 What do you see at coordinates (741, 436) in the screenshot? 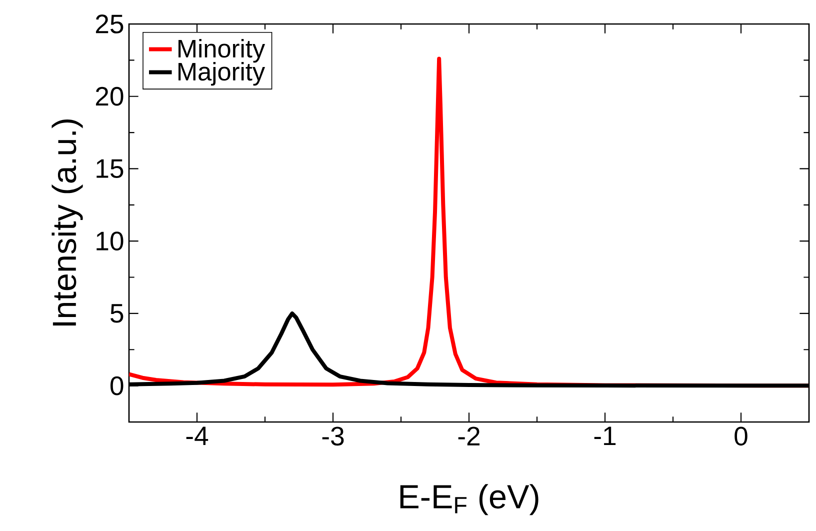
I see `x-tick-label: 0` at bounding box center [741, 436].